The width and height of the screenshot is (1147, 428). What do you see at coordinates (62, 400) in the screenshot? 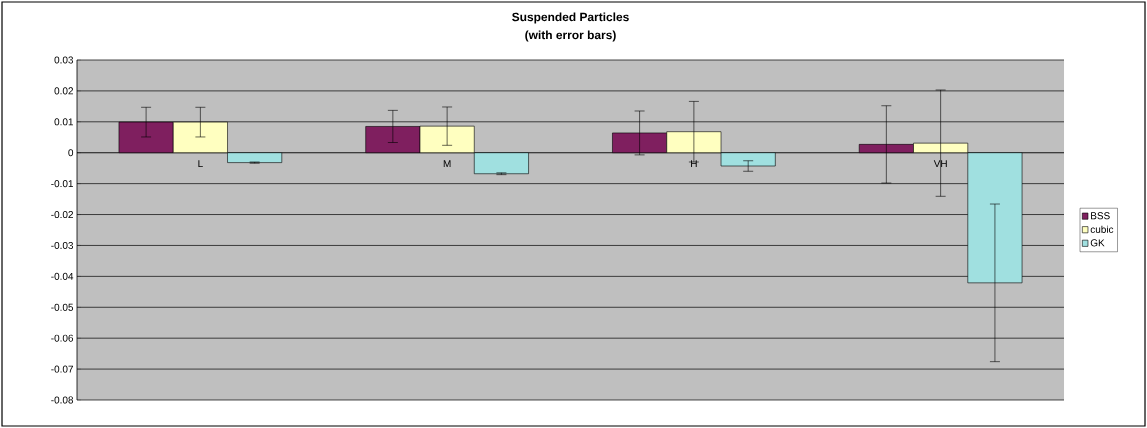
I see `y-tick-label: -0.08` at bounding box center [62, 400].